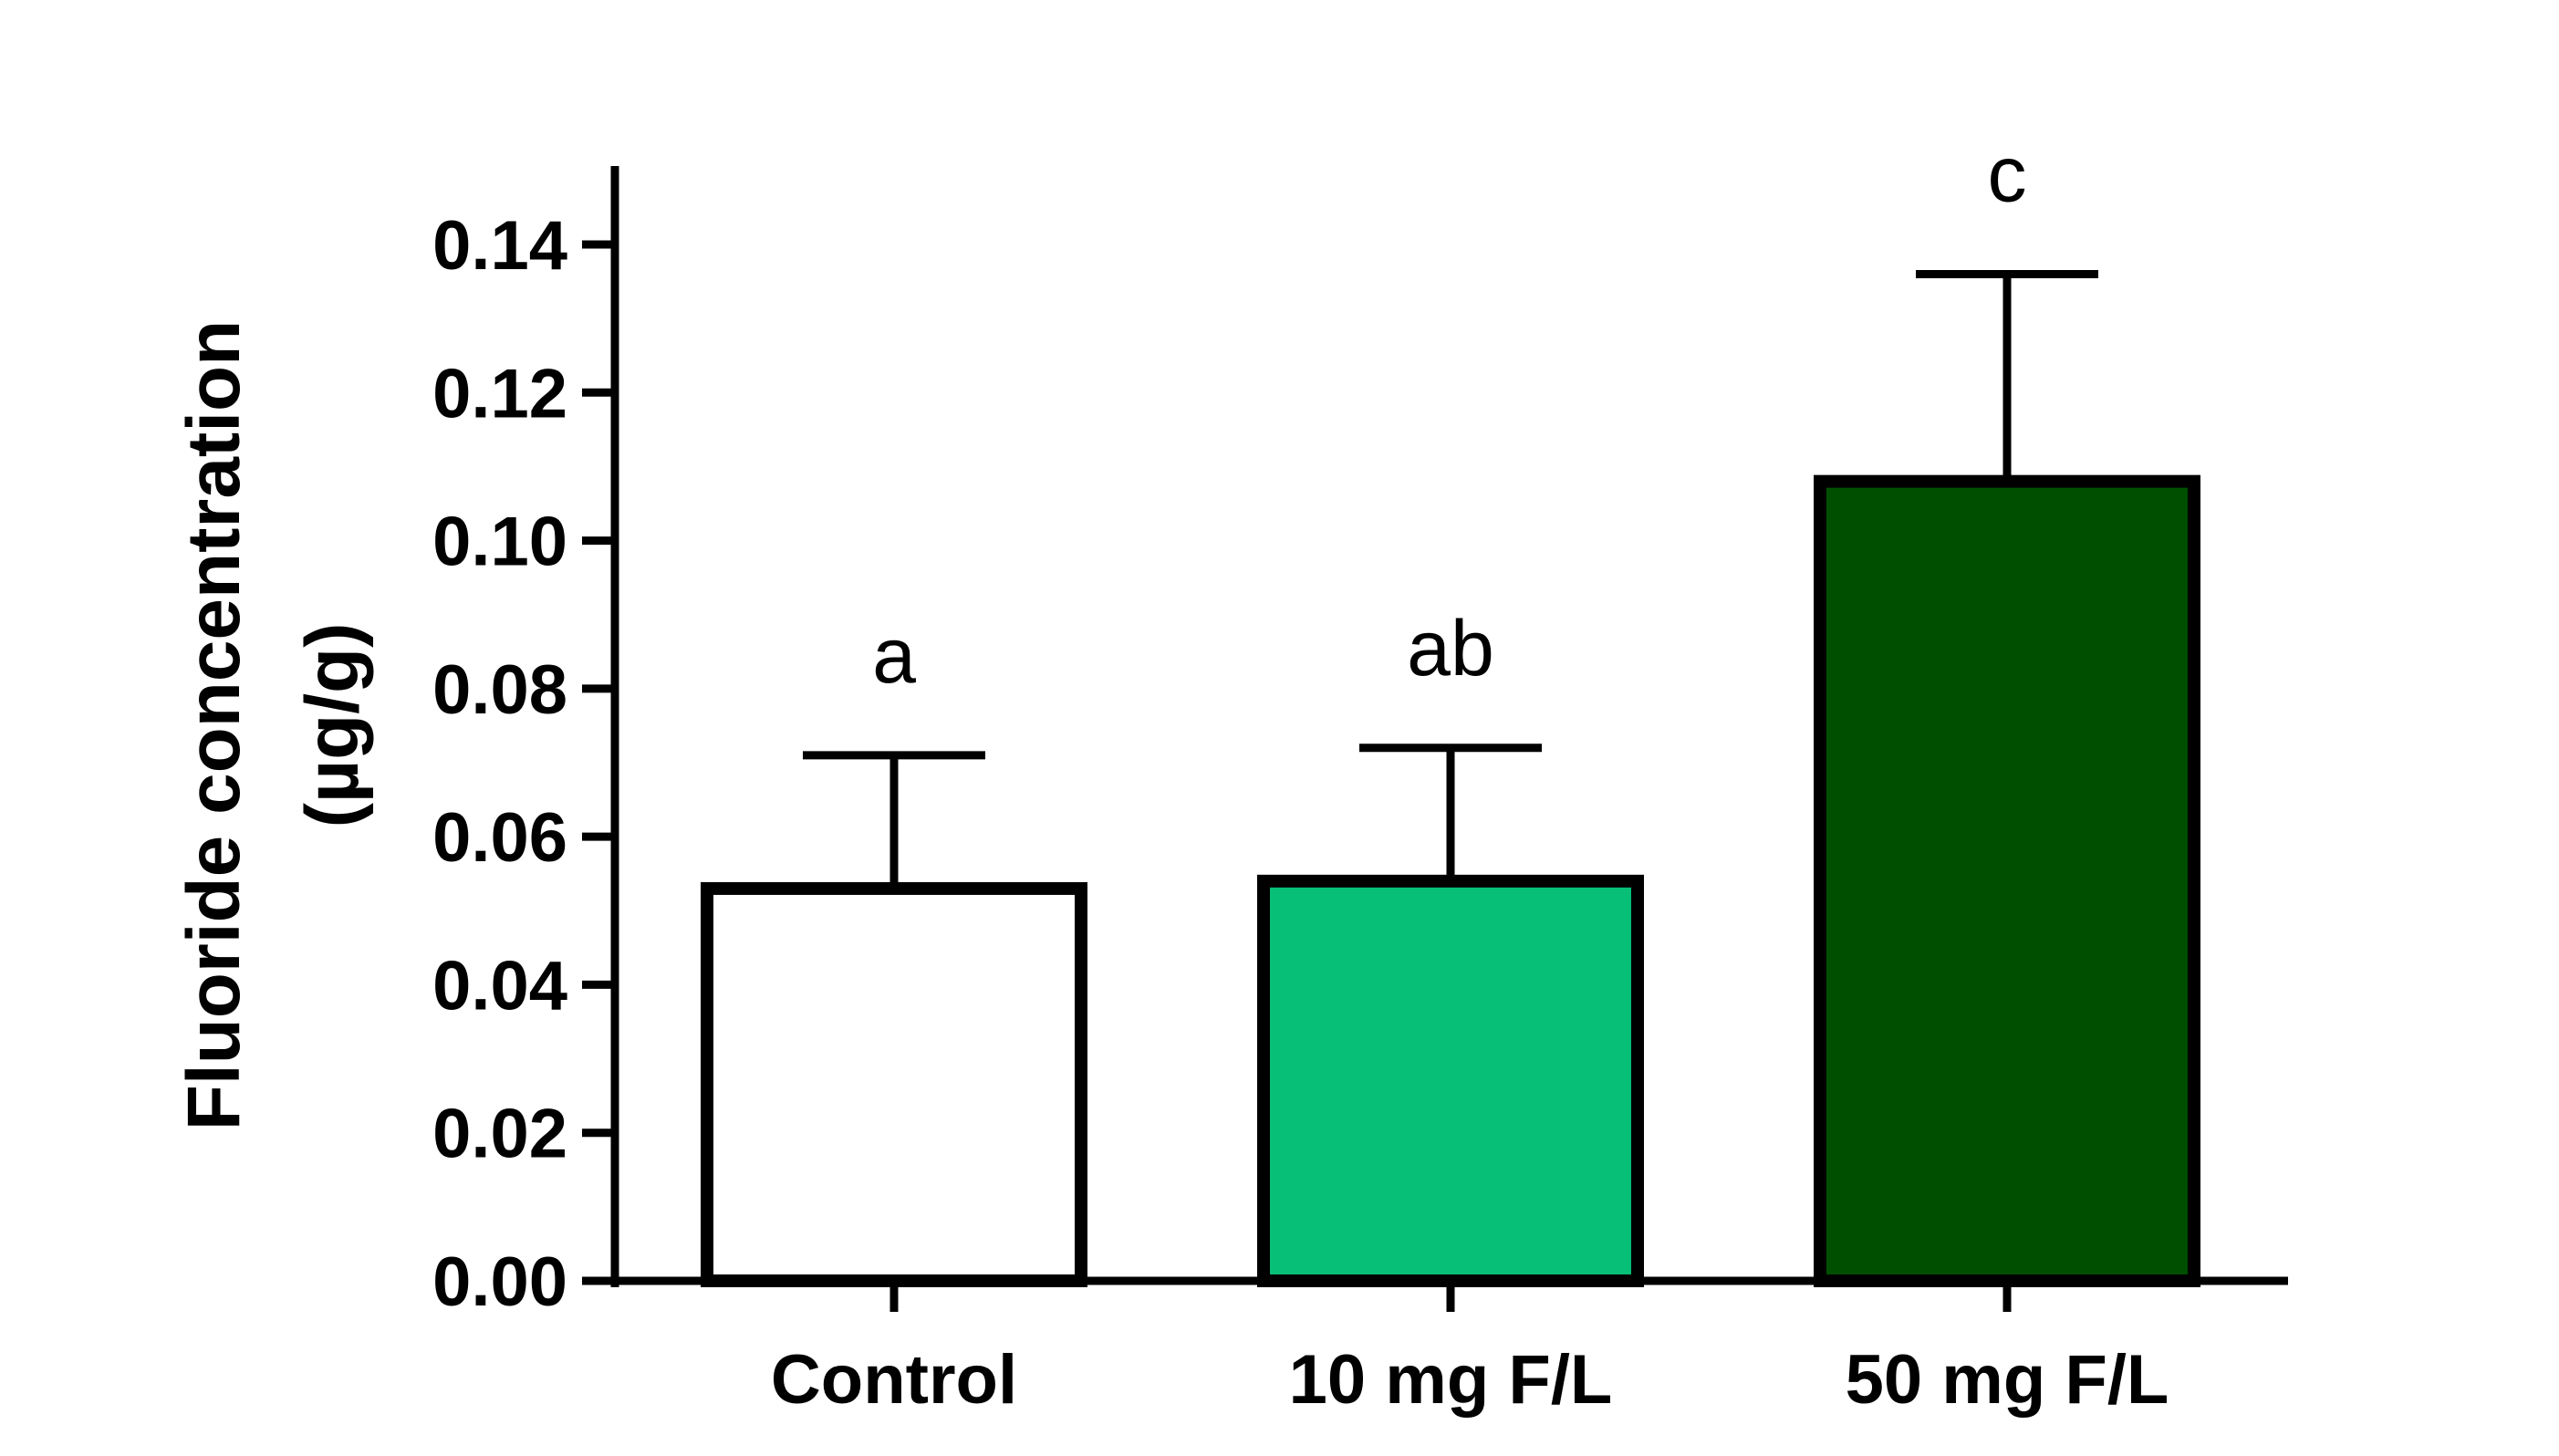 The image size is (2559, 1456). Describe the element at coordinates (894, 1380) in the screenshot. I see `x-tick-label: Control` at that location.